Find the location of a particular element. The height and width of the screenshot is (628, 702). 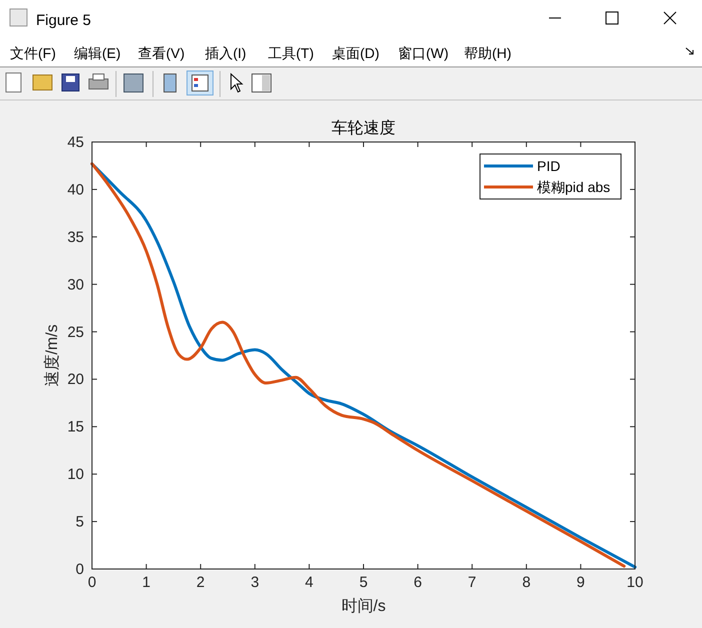

text: 窗口(W) is located at coordinates (423, 53).